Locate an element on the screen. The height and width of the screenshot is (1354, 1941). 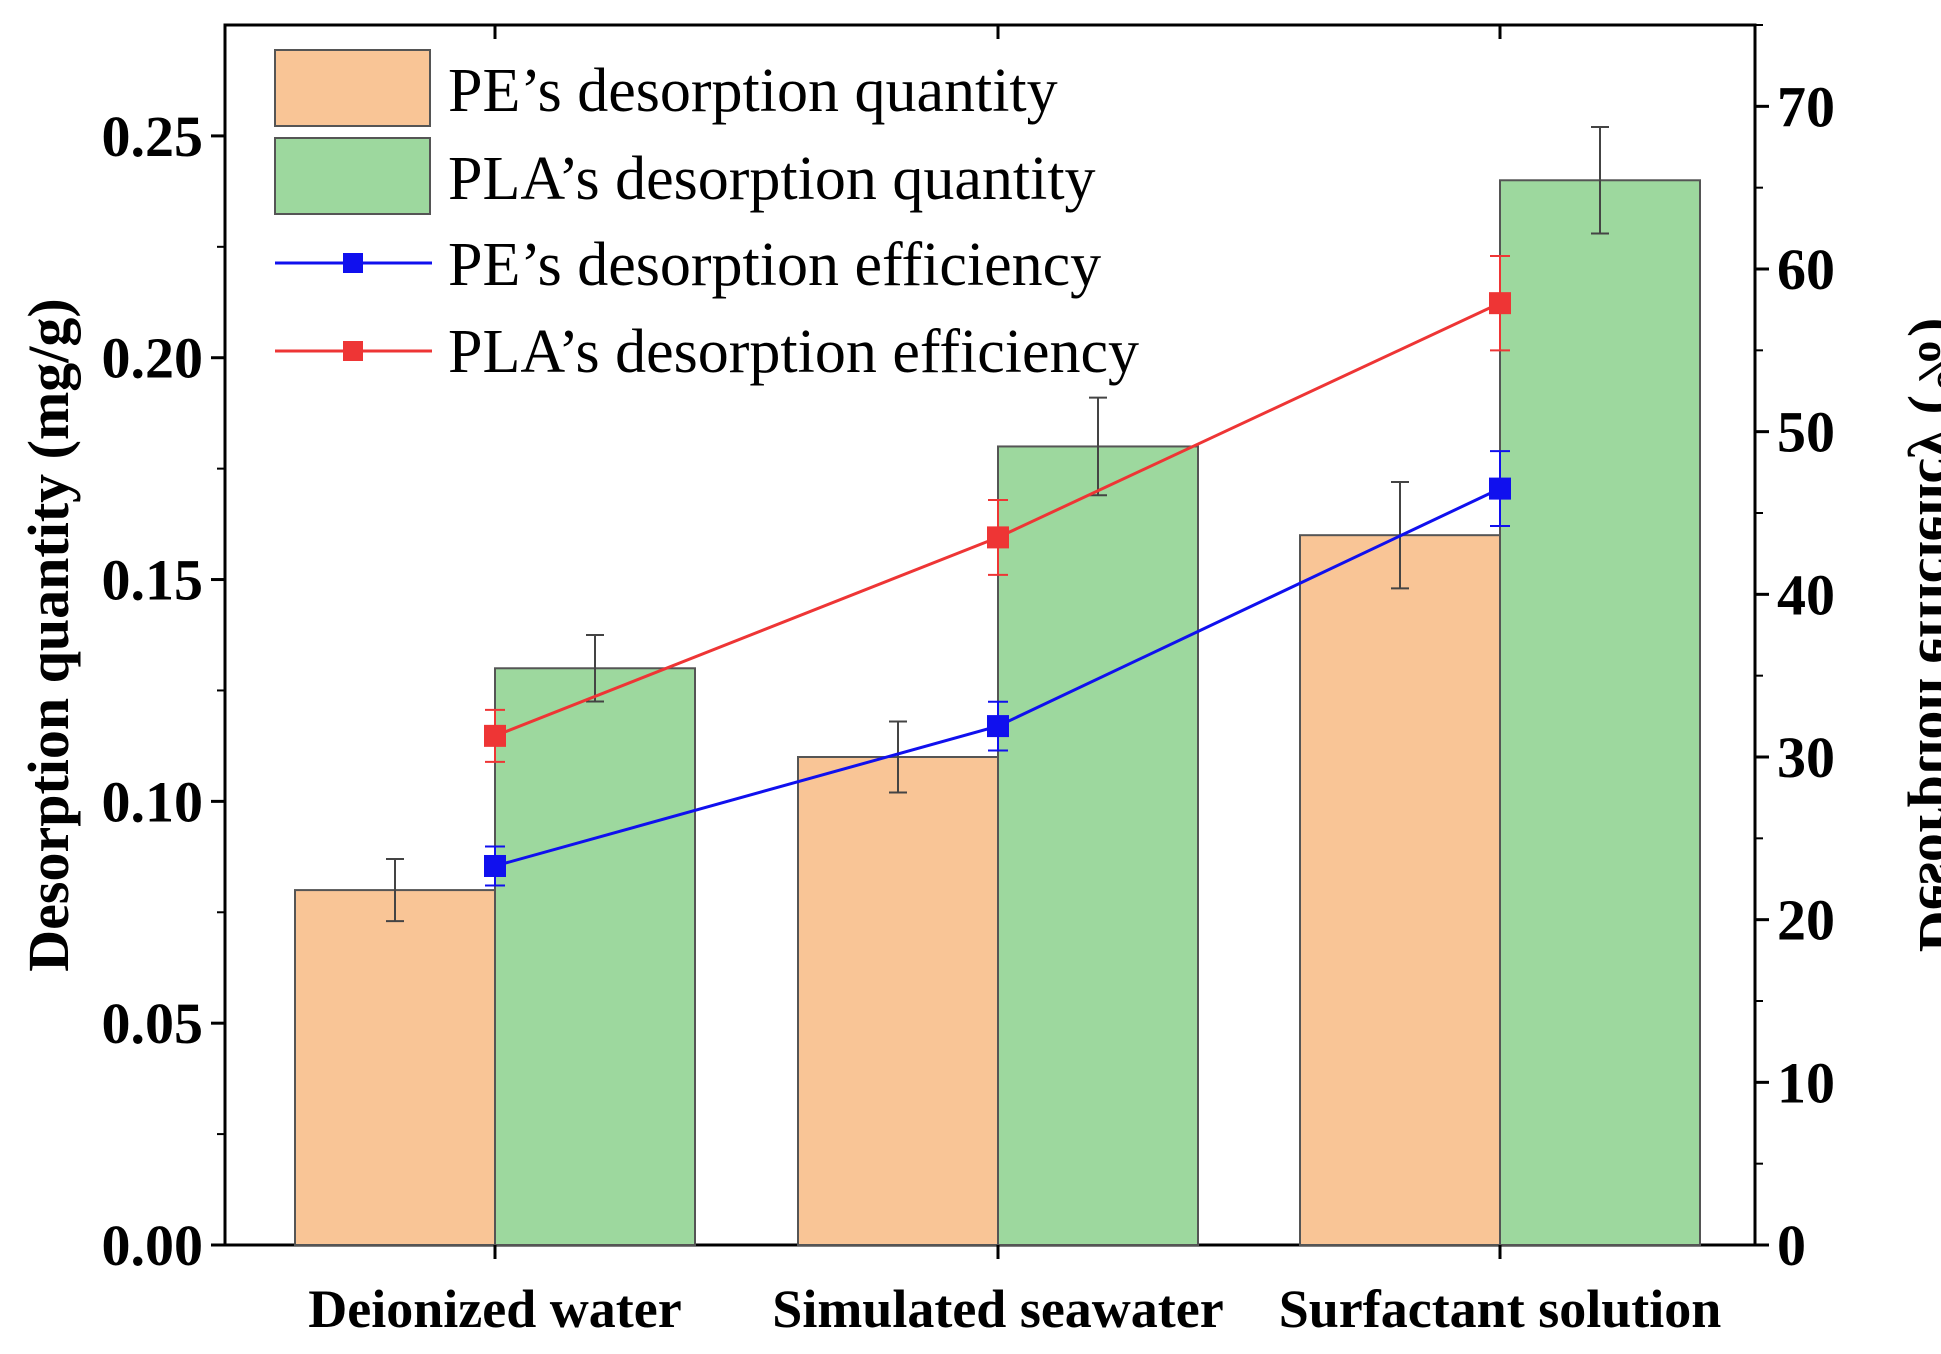
y-tick-label-right-3: 30 is located at coordinates (1806, 757).